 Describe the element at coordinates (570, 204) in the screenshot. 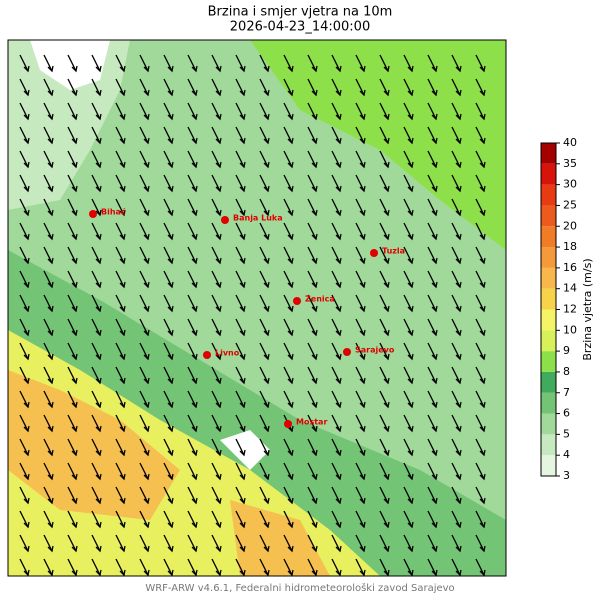

I see `colorbar-tick-label: 25` at that location.